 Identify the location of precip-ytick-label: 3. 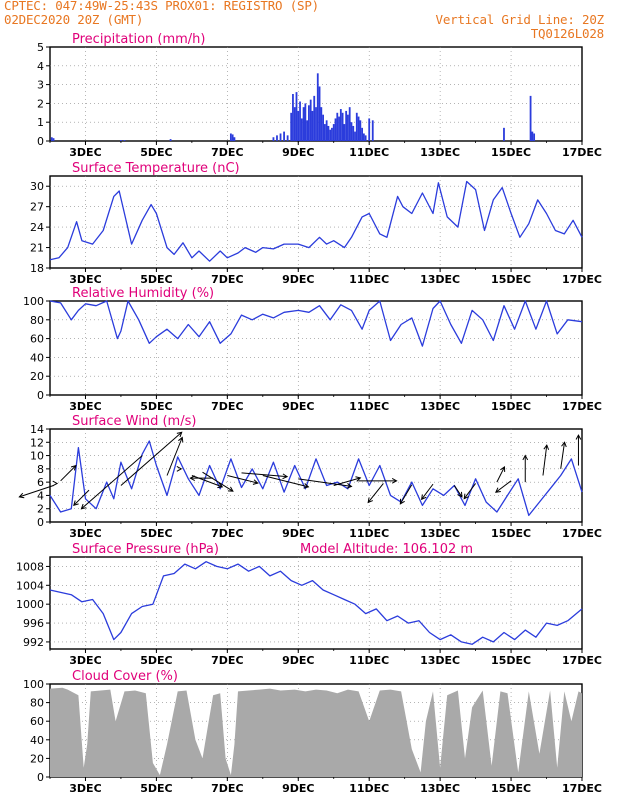
(40, 85).